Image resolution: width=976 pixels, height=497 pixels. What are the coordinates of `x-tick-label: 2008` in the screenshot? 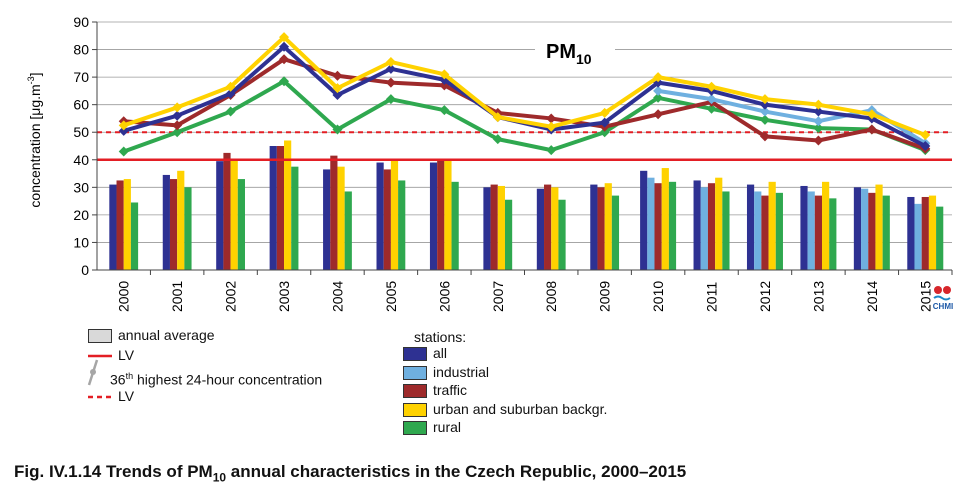 It's located at (551, 296).